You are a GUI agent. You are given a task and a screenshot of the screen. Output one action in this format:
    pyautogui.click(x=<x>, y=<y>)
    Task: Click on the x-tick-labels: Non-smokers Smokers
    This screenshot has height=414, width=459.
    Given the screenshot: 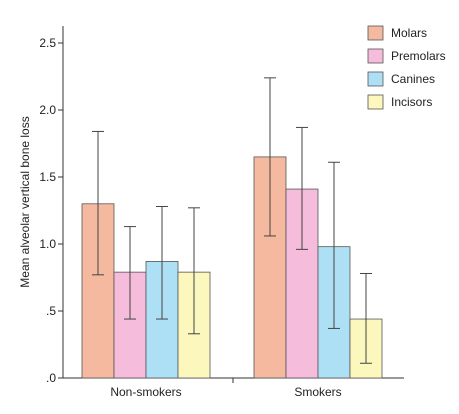 What is the action you would take?
    pyautogui.click(x=226, y=388)
    